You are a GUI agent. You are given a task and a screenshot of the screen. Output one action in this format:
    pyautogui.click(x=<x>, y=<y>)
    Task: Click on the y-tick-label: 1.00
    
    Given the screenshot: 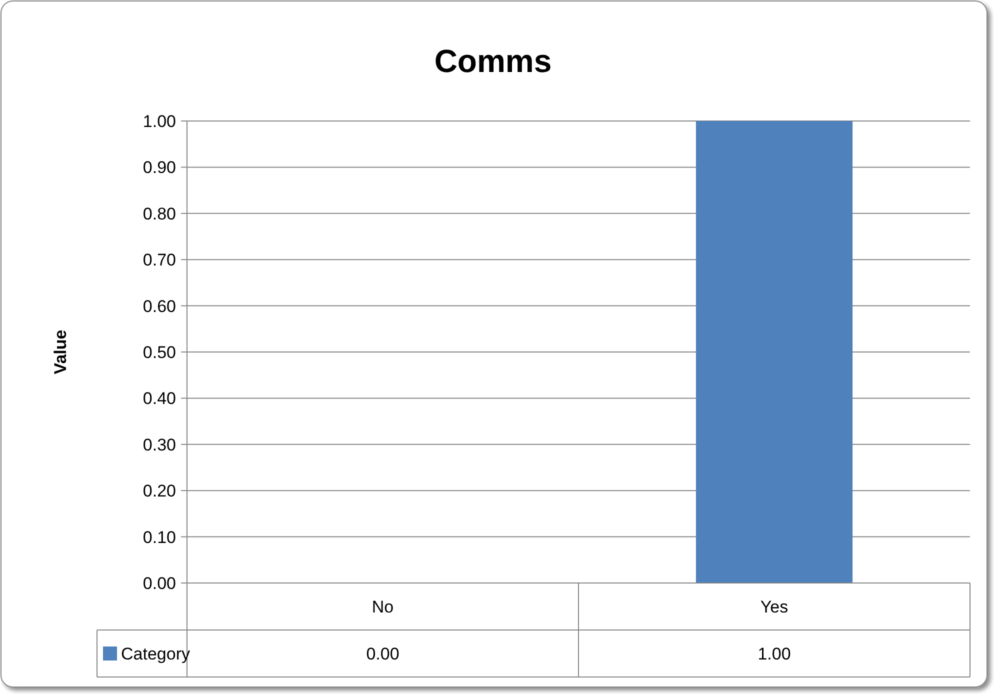 What is the action you would take?
    pyautogui.click(x=159, y=121)
    